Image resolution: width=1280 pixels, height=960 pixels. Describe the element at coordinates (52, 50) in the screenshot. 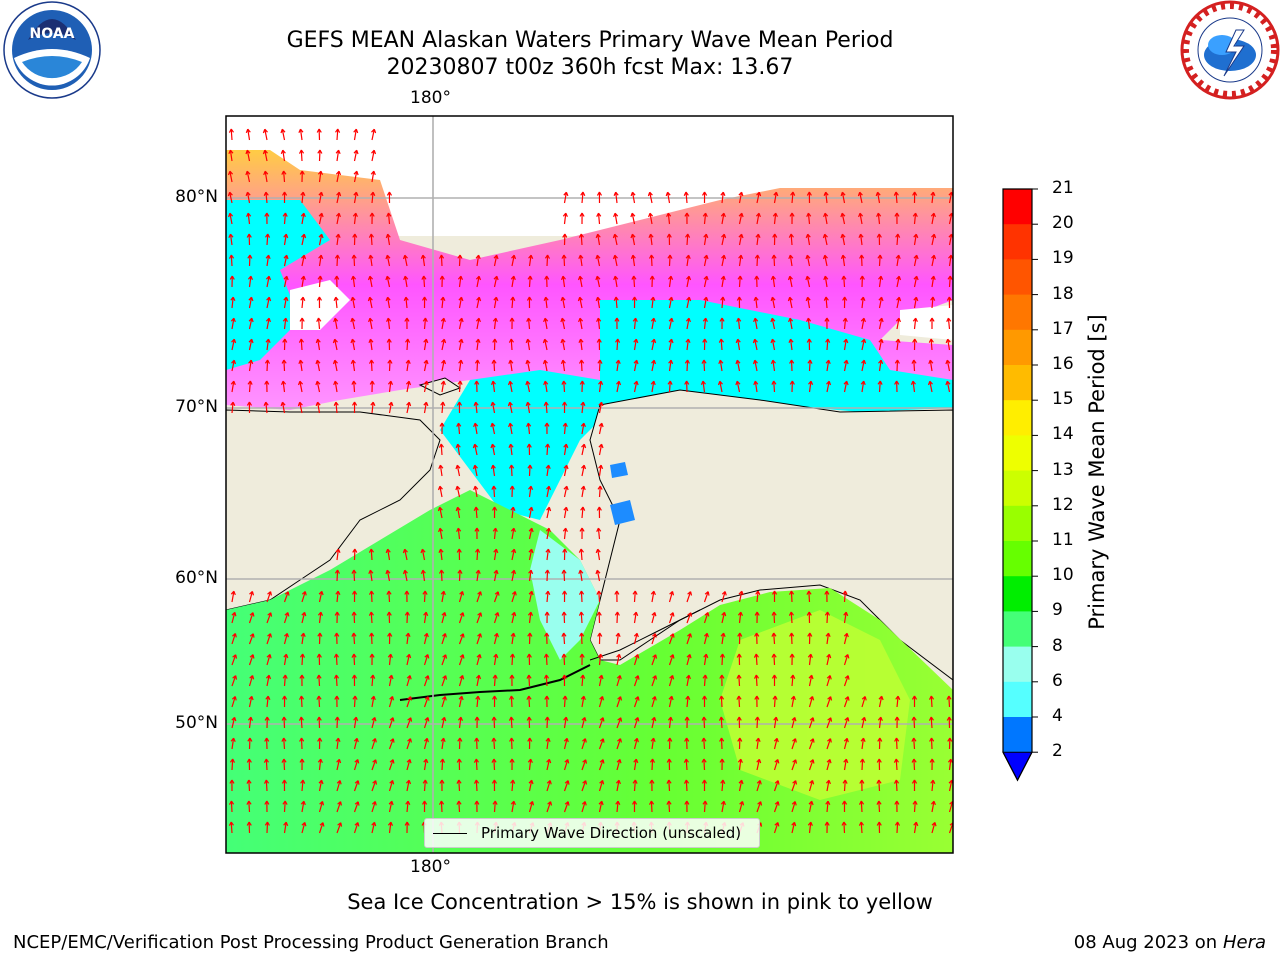

I see `noaa-logo: NOAA` at that location.